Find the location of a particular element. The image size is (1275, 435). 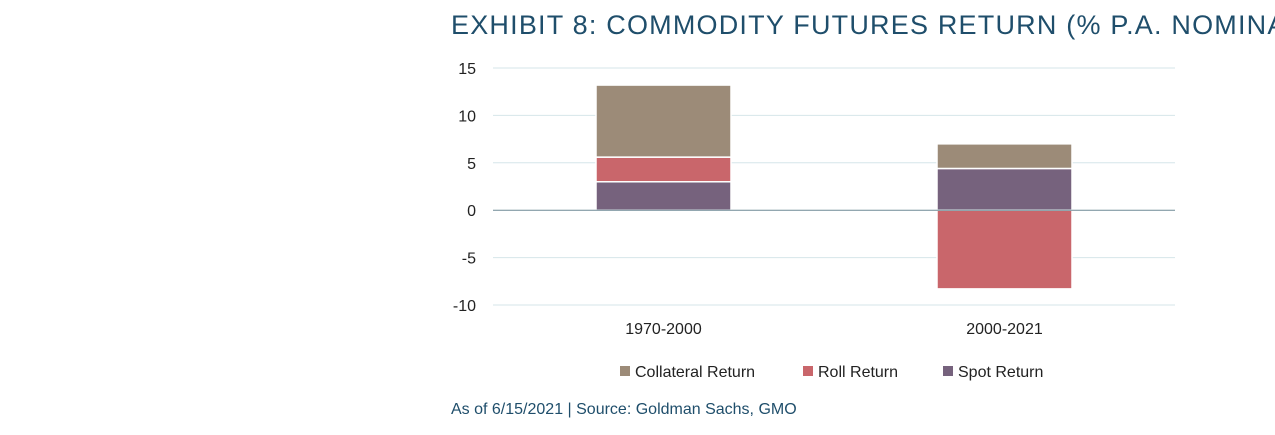

x-axis-categories: 1970-2000 2000-2021 is located at coordinates (834, 329).